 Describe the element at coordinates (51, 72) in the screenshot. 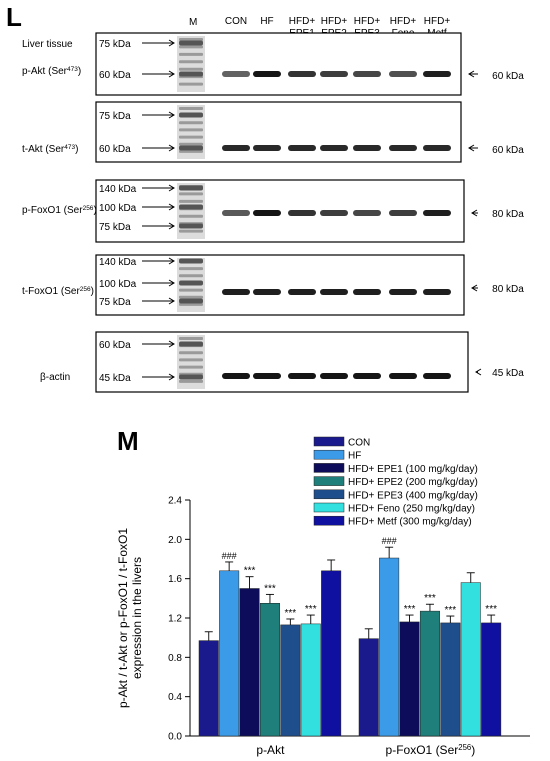

I see `blot-label: p-Akt (Ser473)` at that location.